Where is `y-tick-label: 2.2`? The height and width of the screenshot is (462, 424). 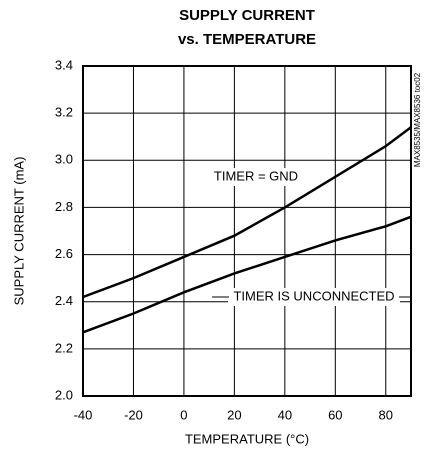 y-tick-label: 2.2 is located at coordinates (64, 347).